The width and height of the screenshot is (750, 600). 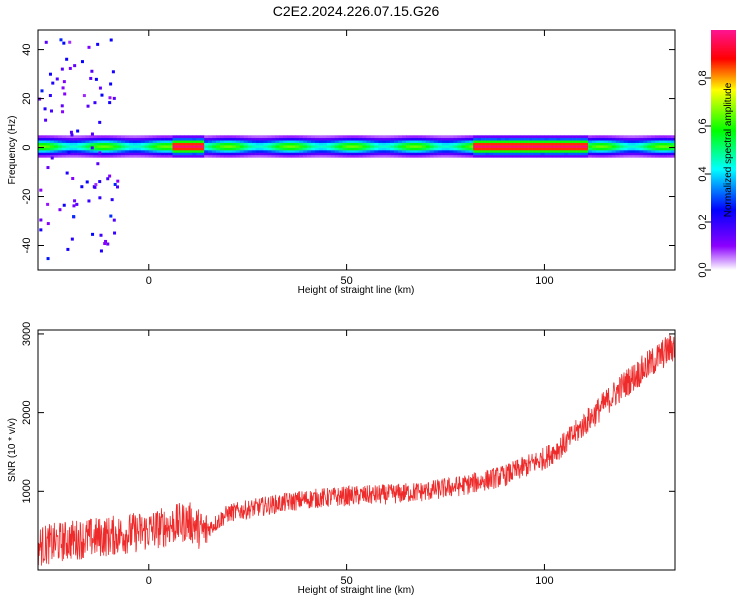 What do you see at coordinates (544, 281) in the screenshot?
I see `x-tick-label: 100` at bounding box center [544, 281].